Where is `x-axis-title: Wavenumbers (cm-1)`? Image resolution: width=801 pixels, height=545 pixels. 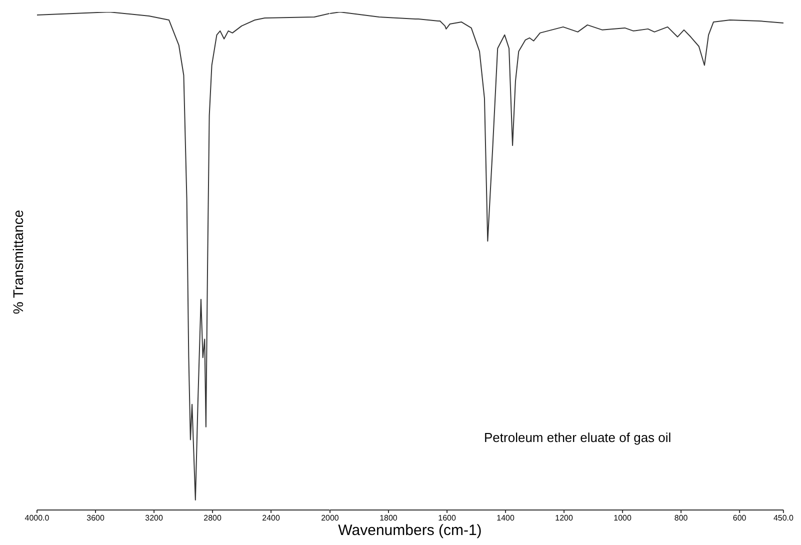 x-axis-title: Wavenumbers (cm-1) is located at coordinates (410, 530).